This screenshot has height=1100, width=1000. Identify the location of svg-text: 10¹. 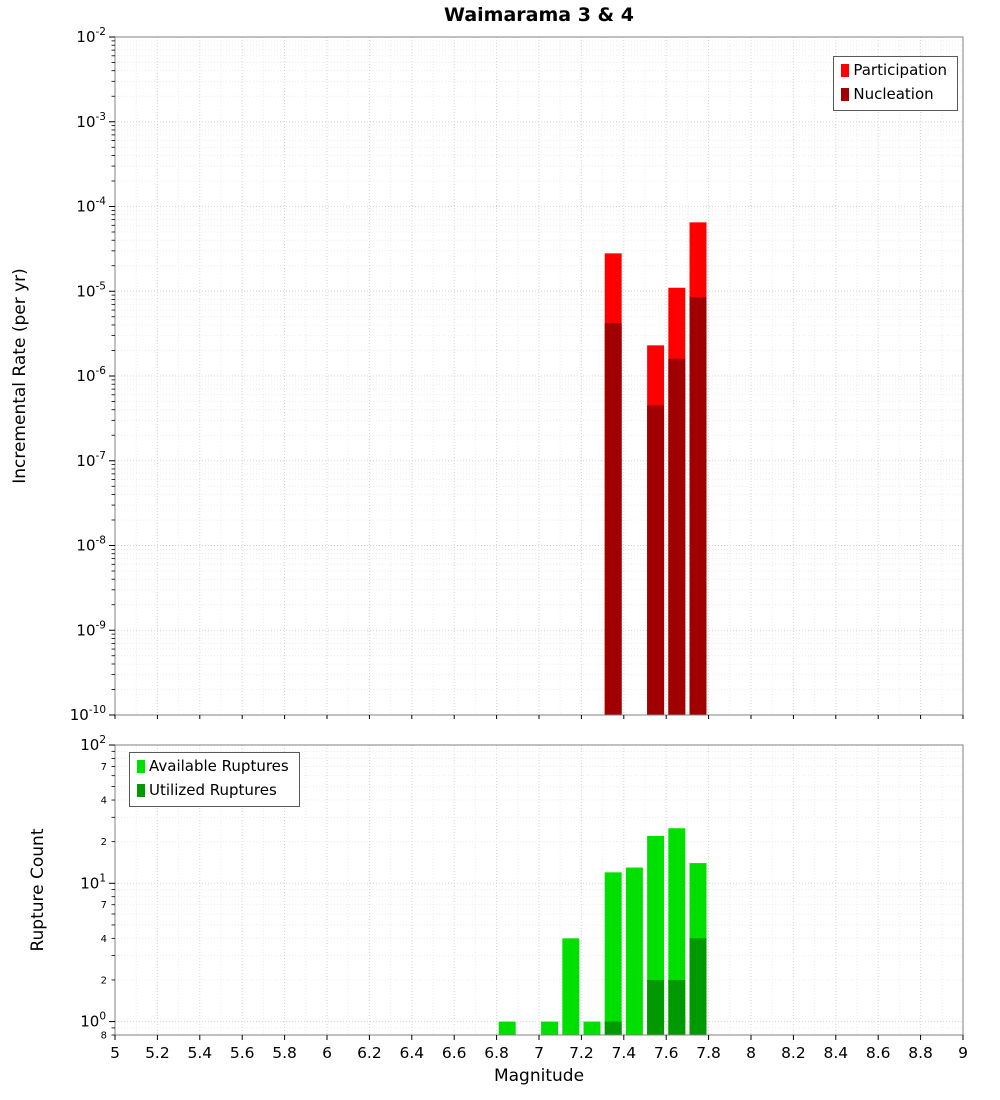
(93, 882).